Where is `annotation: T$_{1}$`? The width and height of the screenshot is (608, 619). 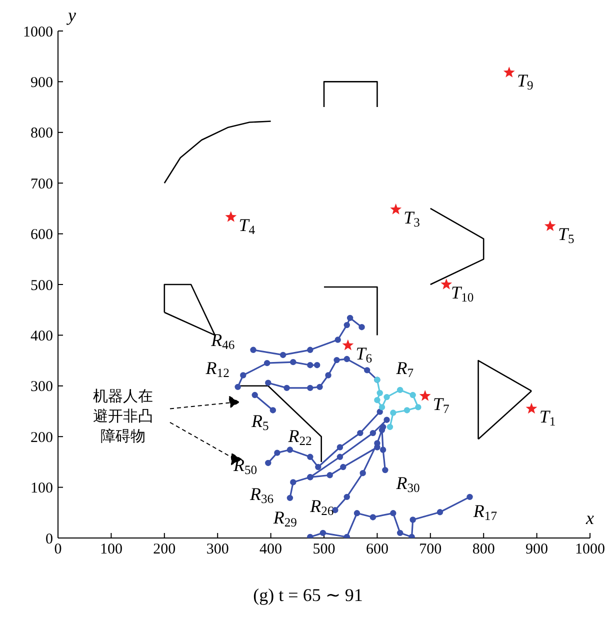
annotation: T$_{1}$ is located at coordinates (547, 417).